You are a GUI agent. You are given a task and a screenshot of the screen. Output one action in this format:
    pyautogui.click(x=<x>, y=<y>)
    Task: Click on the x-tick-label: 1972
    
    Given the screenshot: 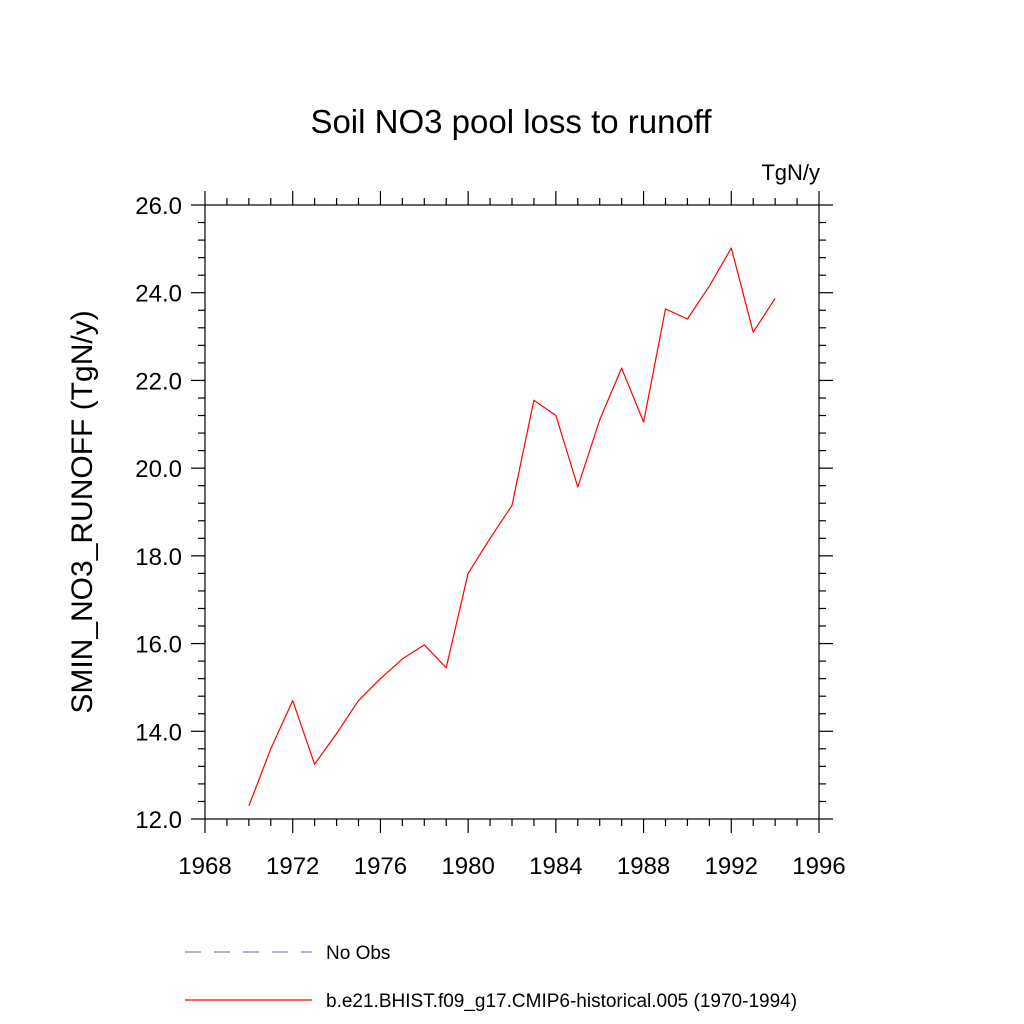 What is the action you would take?
    pyautogui.click(x=292, y=866)
    